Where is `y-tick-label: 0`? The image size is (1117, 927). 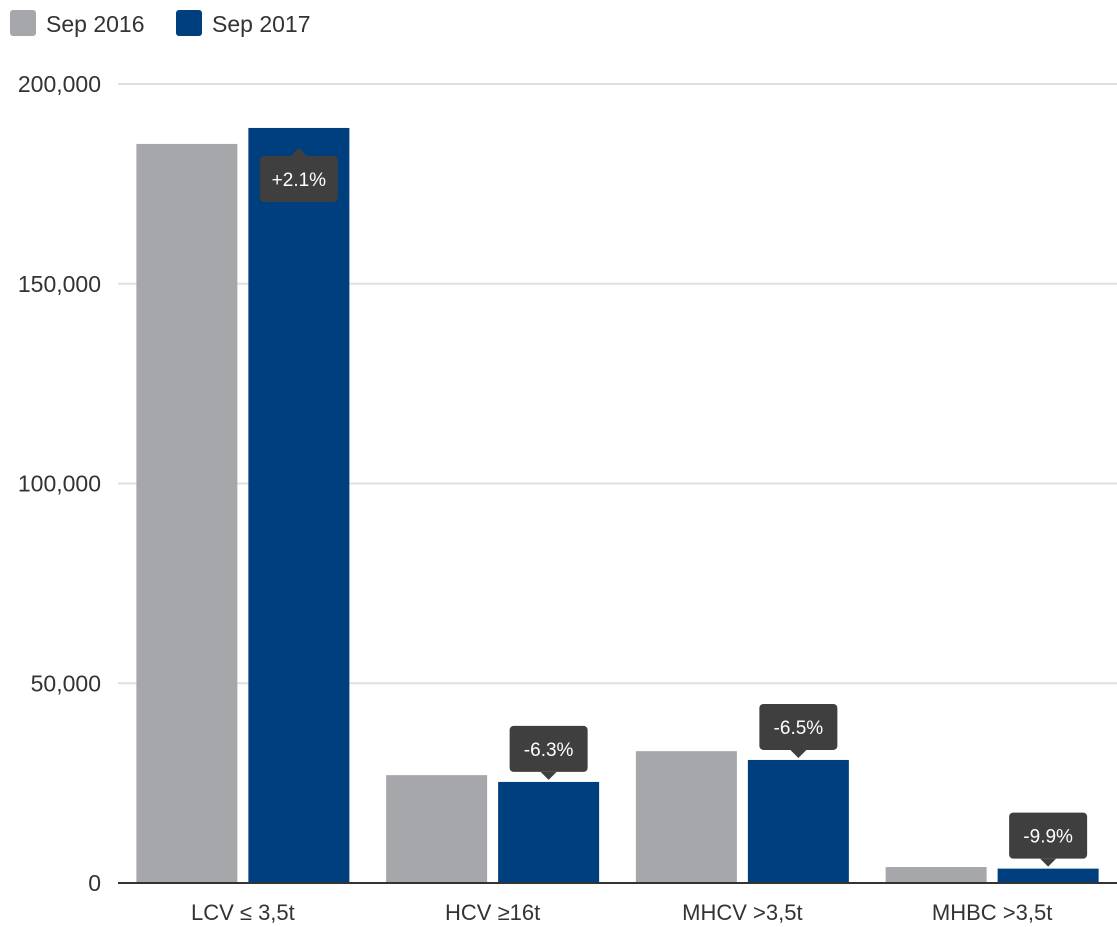 y-tick-label: 0 is located at coordinates (94, 883).